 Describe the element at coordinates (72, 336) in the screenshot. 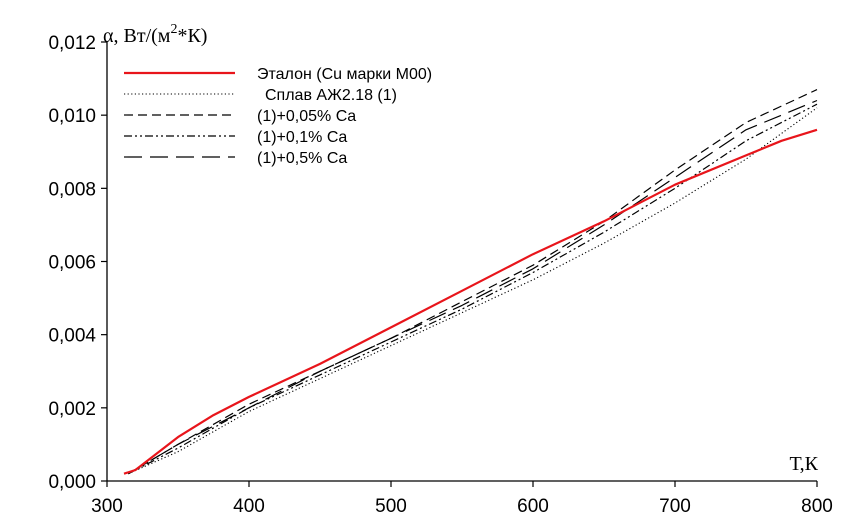

I see `y-tick-label: 0,004` at that location.